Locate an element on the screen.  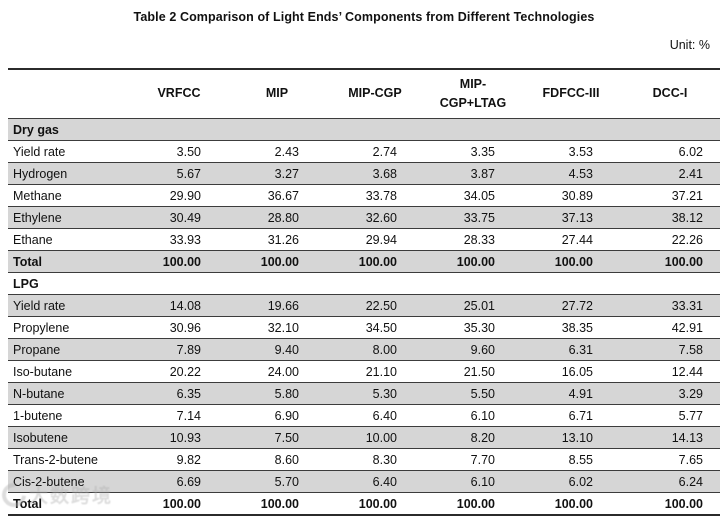
cell-value: 33.31 is located at coordinates (687, 305).